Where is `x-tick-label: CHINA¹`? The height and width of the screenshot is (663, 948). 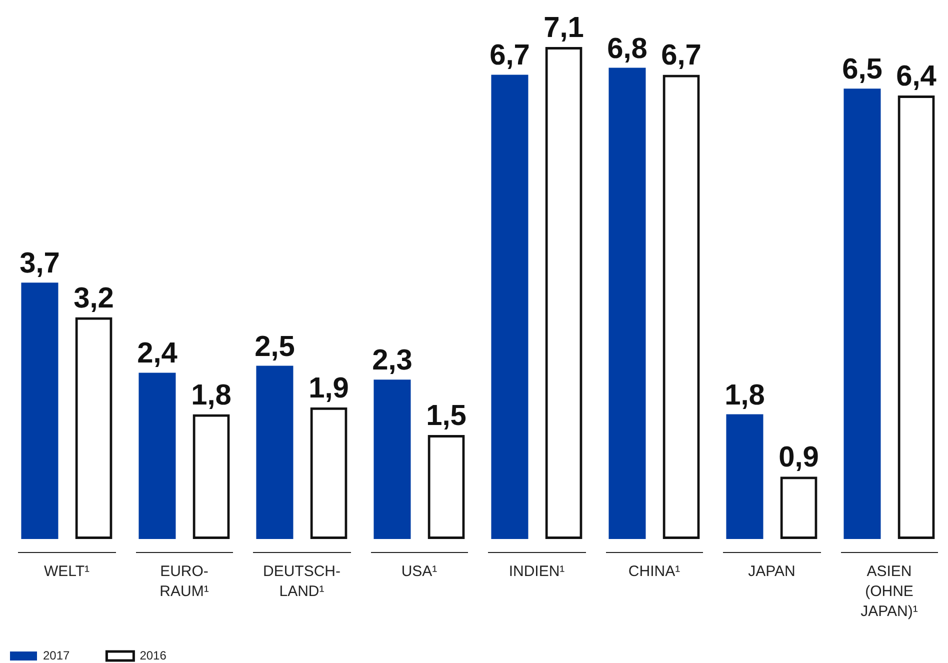
x-tick-label: CHINA¹ is located at coordinates (654, 571).